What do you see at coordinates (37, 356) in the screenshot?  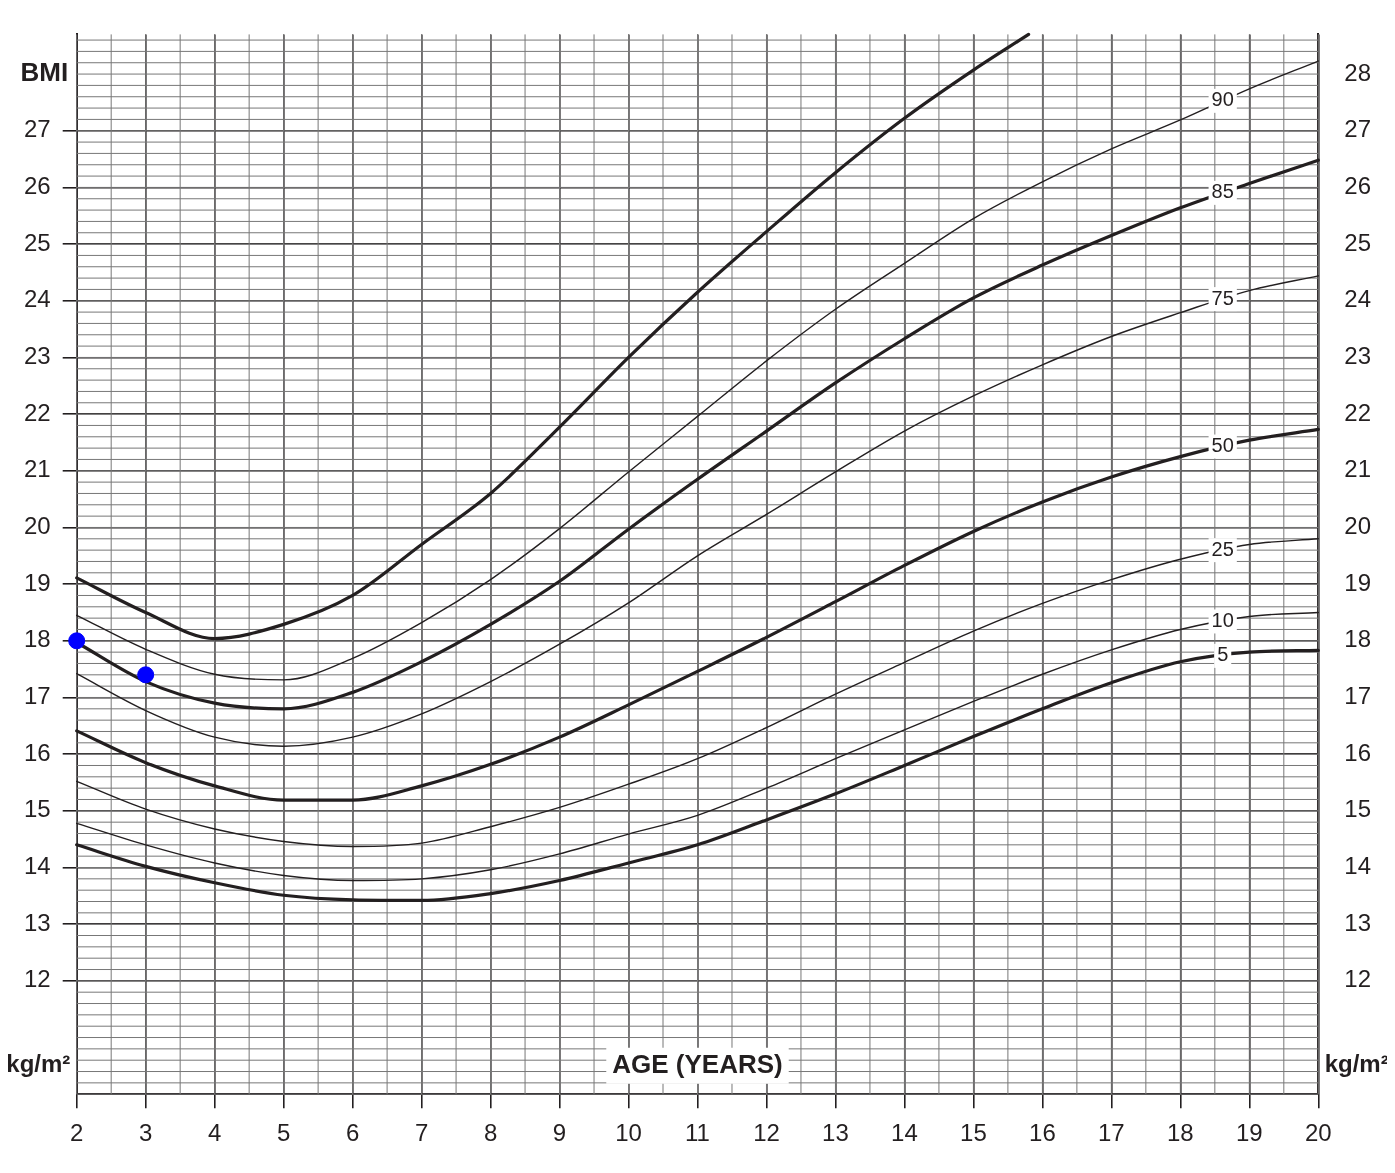 I see `y-tick-label: 23` at bounding box center [37, 356].